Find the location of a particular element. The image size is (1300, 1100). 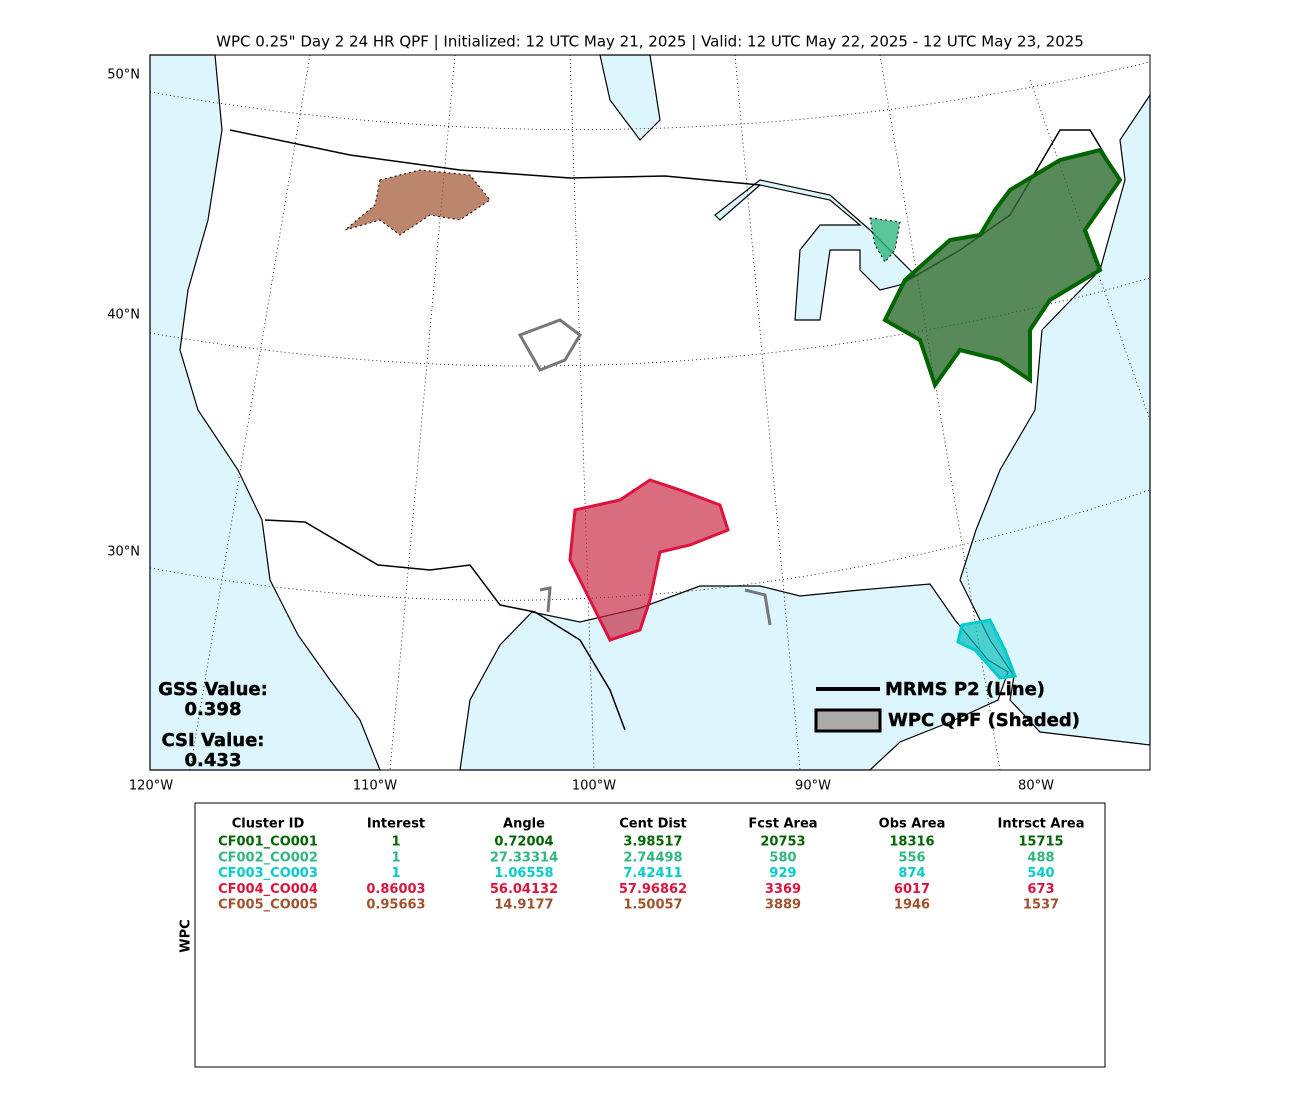

table-cell: 0.86003 is located at coordinates (395, 889).